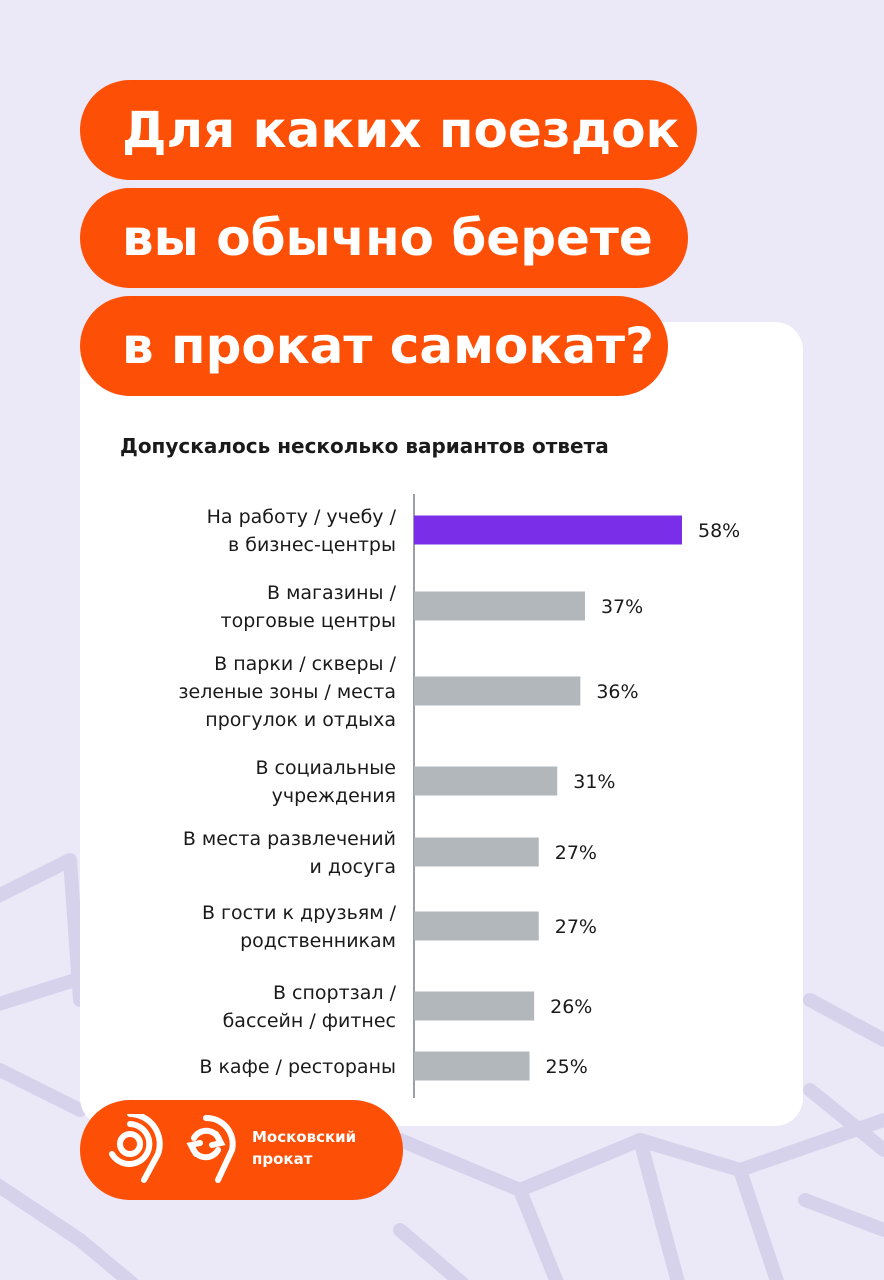 This screenshot has width=884, height=1280. What do you see at coordinates (289, 839) in the screenshot?
I see `category-label: В места развлечений` at bounding box center [289, 839].